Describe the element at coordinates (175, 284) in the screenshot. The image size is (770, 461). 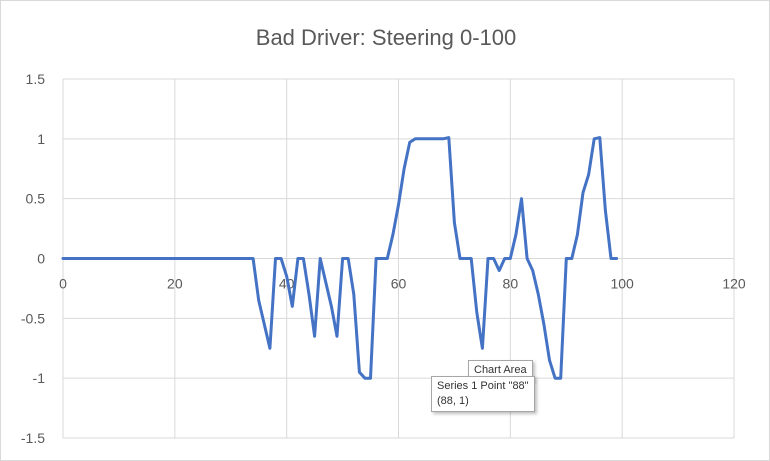
I see `x-tick-label: 20` at that location.